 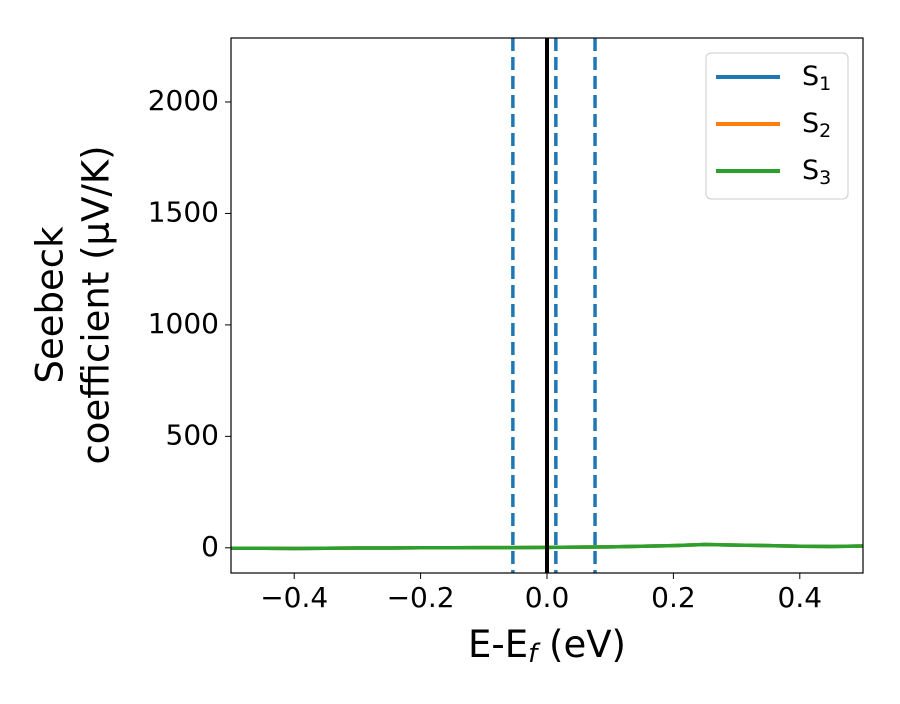 I want to click on y-tick-label: 500, so click(x=192, y=434).